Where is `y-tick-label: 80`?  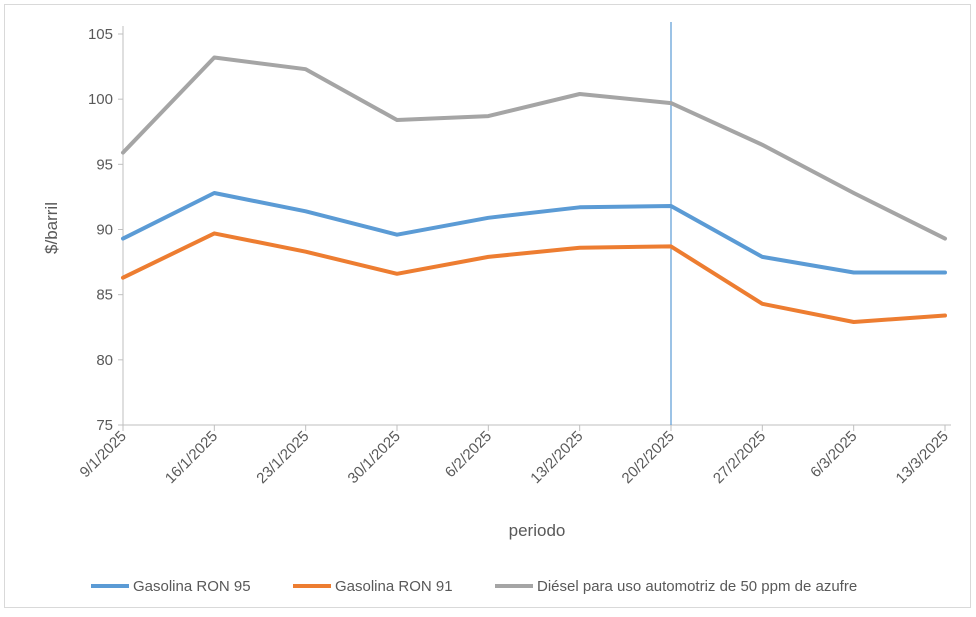 y-tick-label: 80 is located at coordinates (104, 360).